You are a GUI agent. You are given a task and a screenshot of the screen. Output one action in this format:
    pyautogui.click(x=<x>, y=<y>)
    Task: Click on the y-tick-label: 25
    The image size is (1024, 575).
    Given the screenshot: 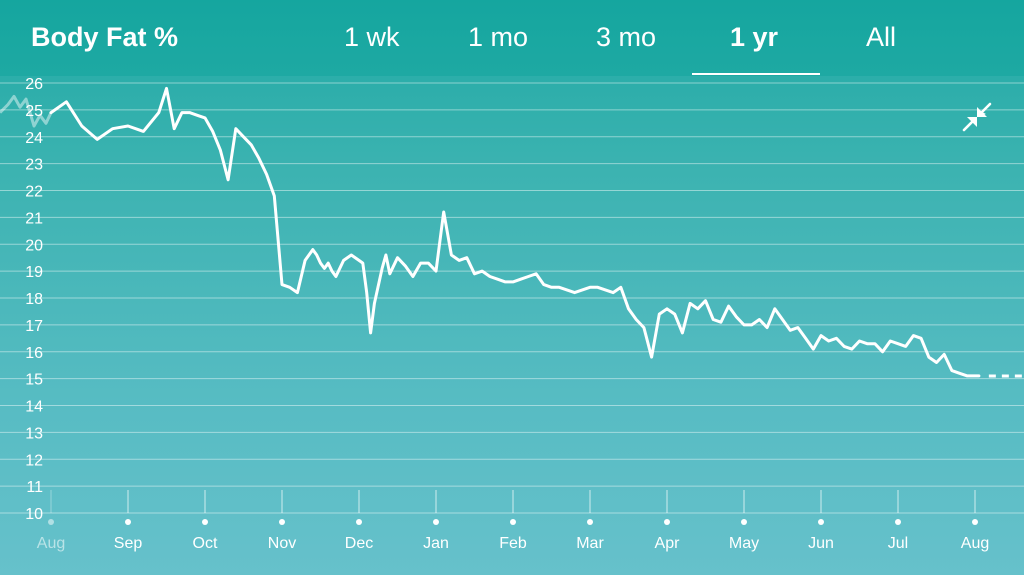 What is the action you would take?
    pyautogui.click(x=34, y=111)
    